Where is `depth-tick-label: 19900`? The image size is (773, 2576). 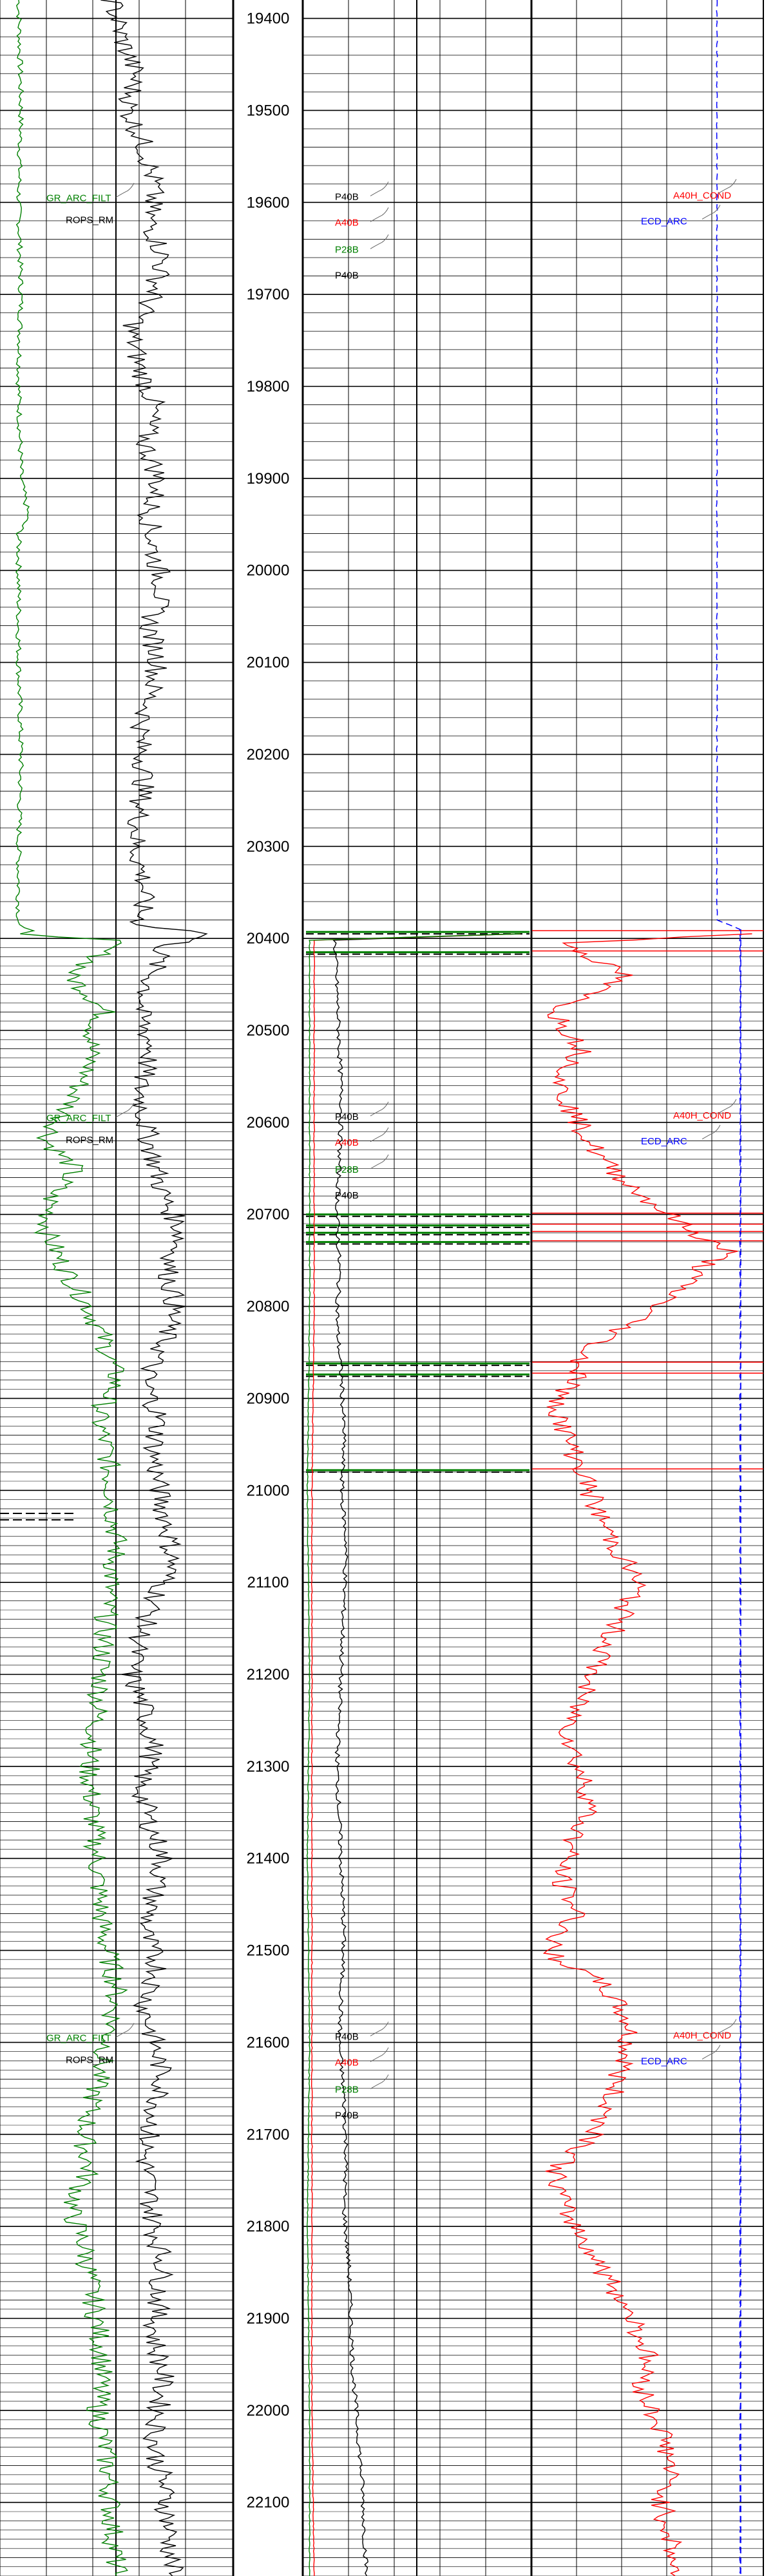
depth-tick-label: 19900 is located at coordinates (268, 479).